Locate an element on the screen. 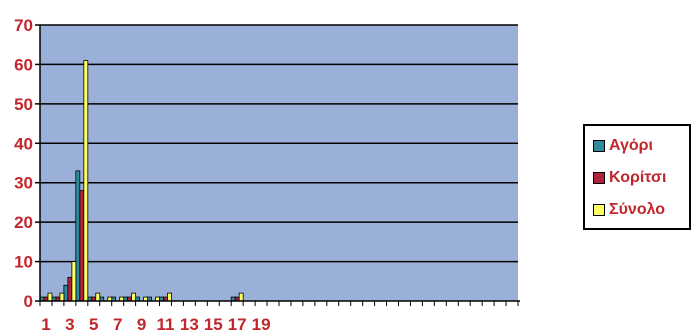  x-tick-label-17: 17 is located at coordinates (237, 324).